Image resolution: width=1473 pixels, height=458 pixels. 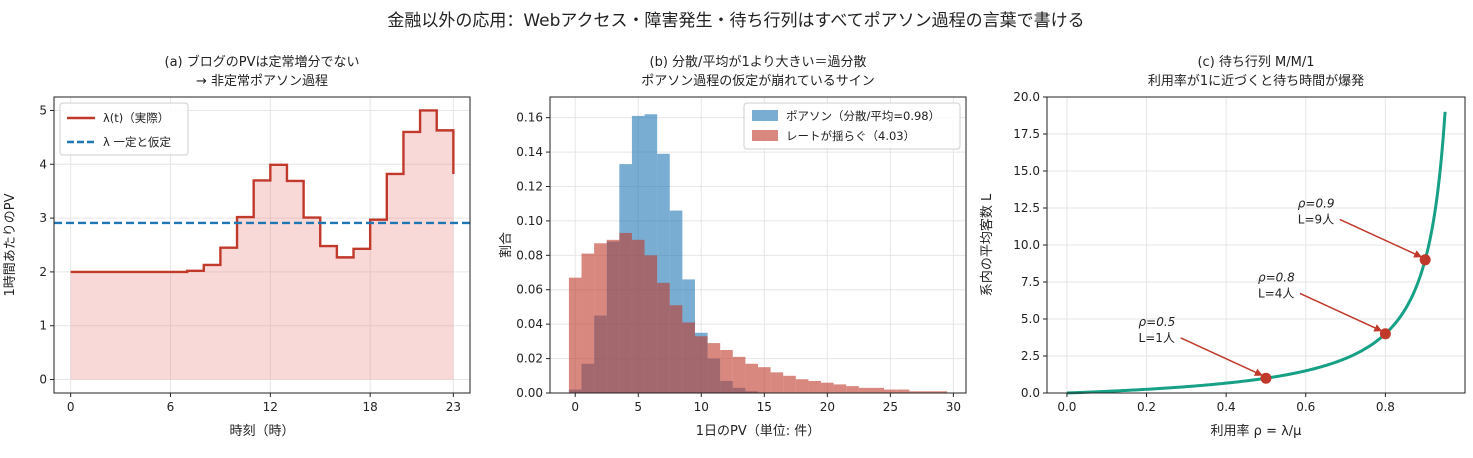 What do you see at coordinates (529, 186) in the screenshot?
I see `b-ytick-label: 0.12` at bounding box center [529, 186].